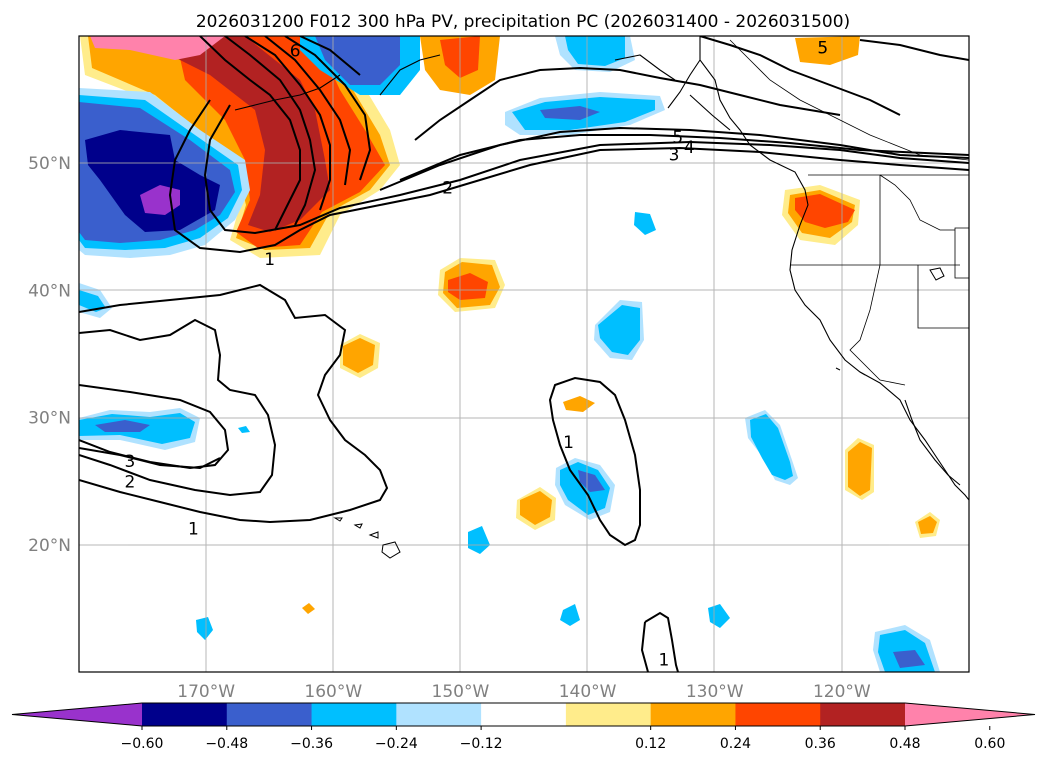 The width and height of the screenshot is (1047, 765). What do you see at coordinates (735, 744) in the screenshot?
I see `colorbar-tick-label: 0.24` at bounding box center [735, 744].